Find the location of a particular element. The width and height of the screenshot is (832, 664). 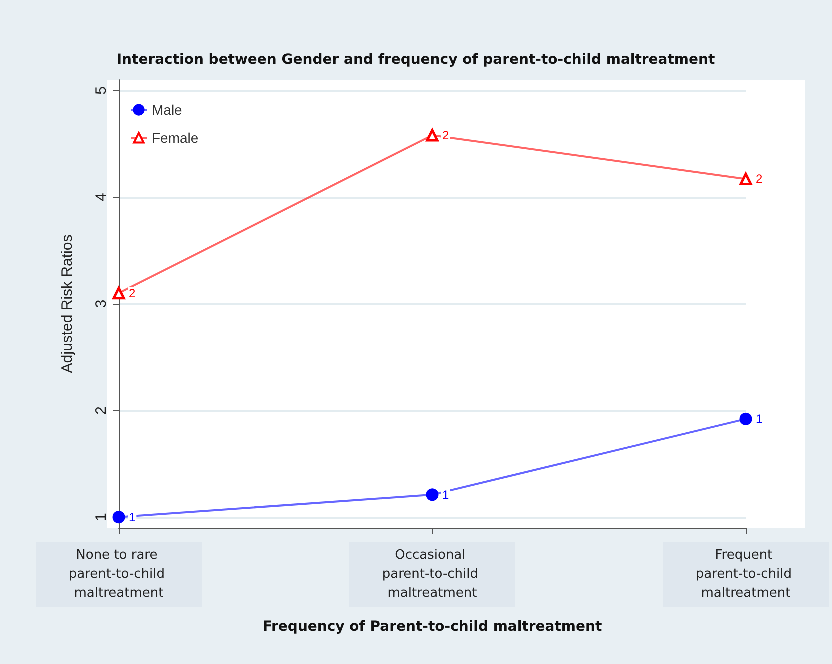

x-axis-title: Frequency of Parent-to-child maltreatment is located at coordinates (432, 627).